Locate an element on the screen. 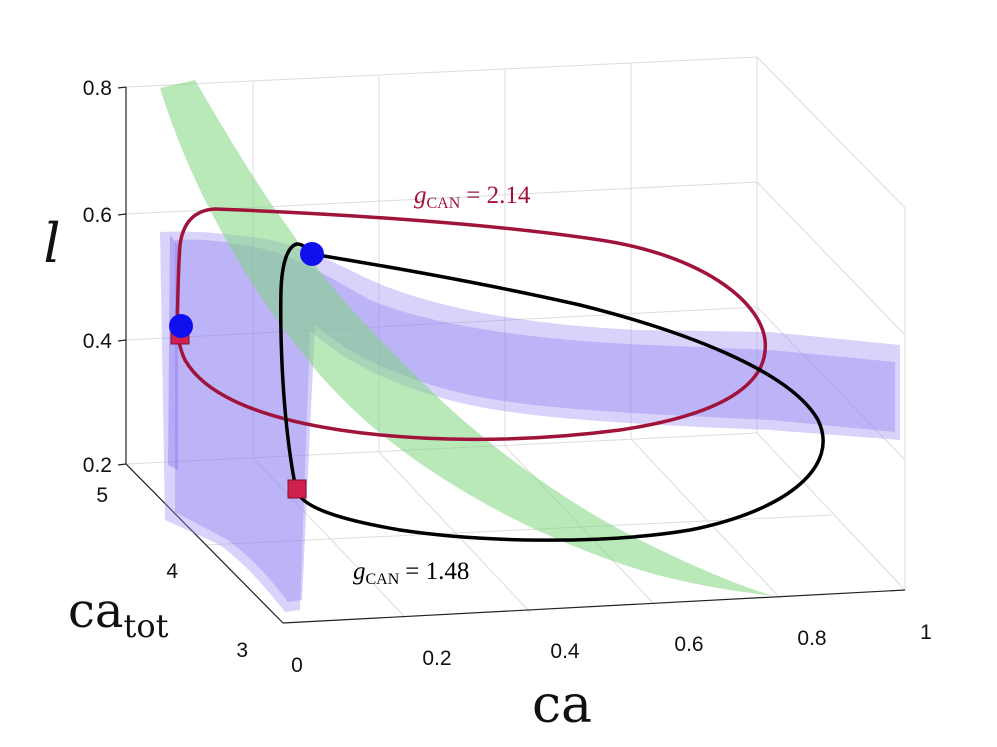  z-tick-labels: 0.8 0.6 0.4 0.2 is located at coordinates (98, 277).